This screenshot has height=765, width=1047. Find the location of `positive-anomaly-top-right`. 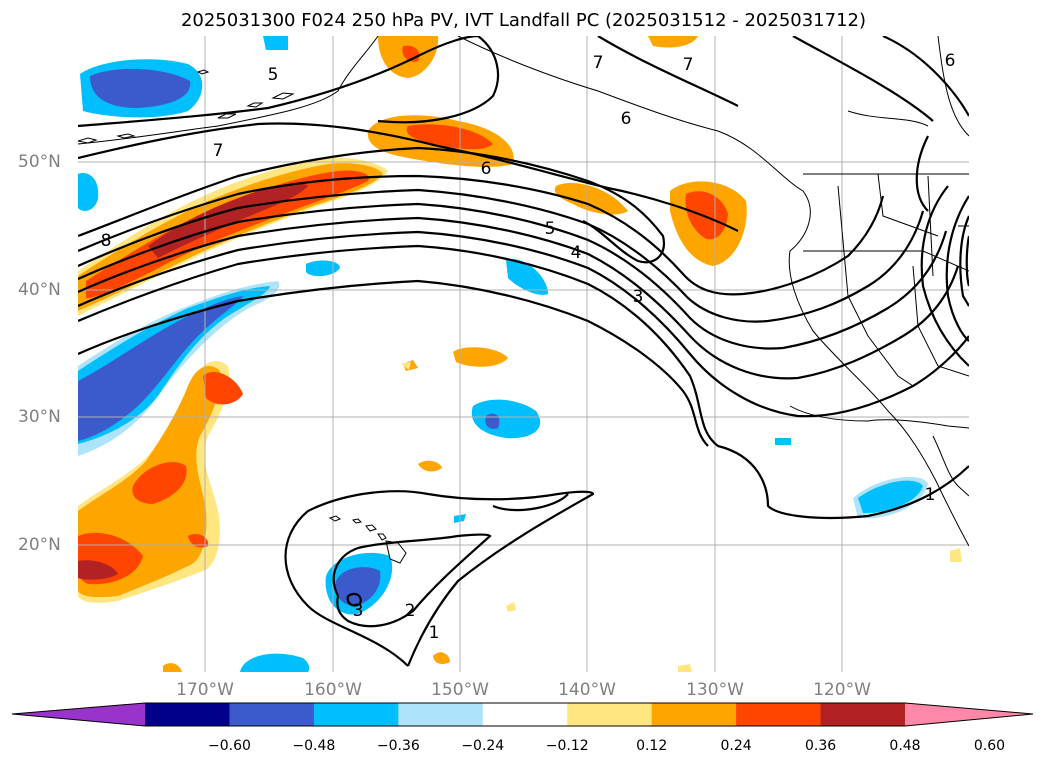

positive-anomaly-top-right is located at coordinates (673, 42).